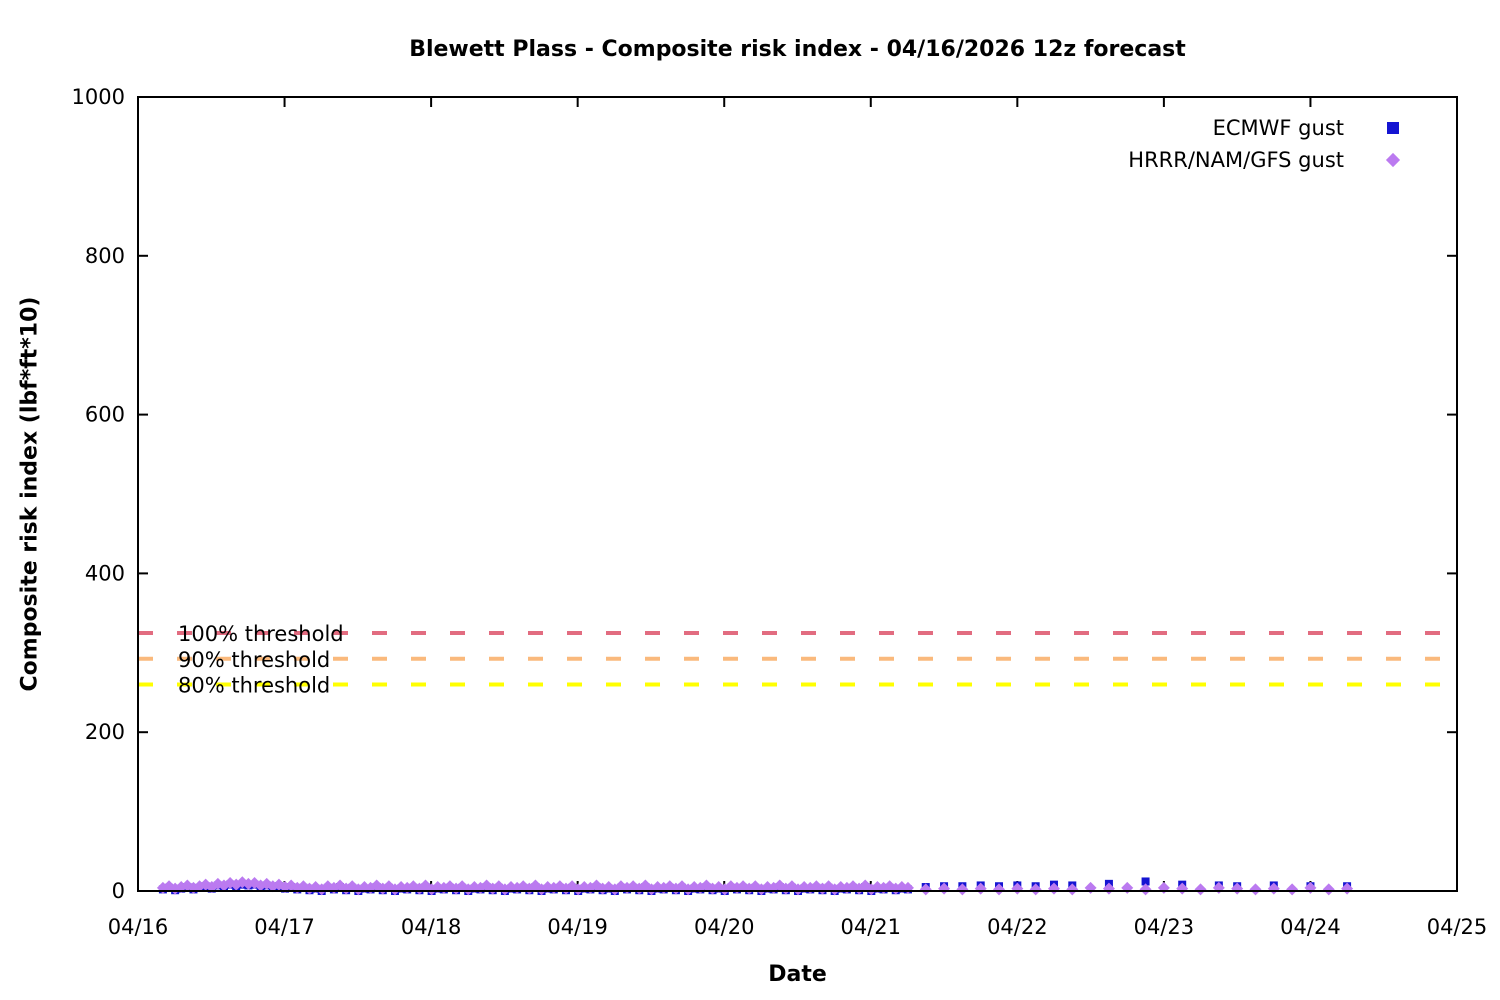  Describe the element at coordinates (1457, 927) in the screenshot. I see `x-tick-label: 04/25` at that location.